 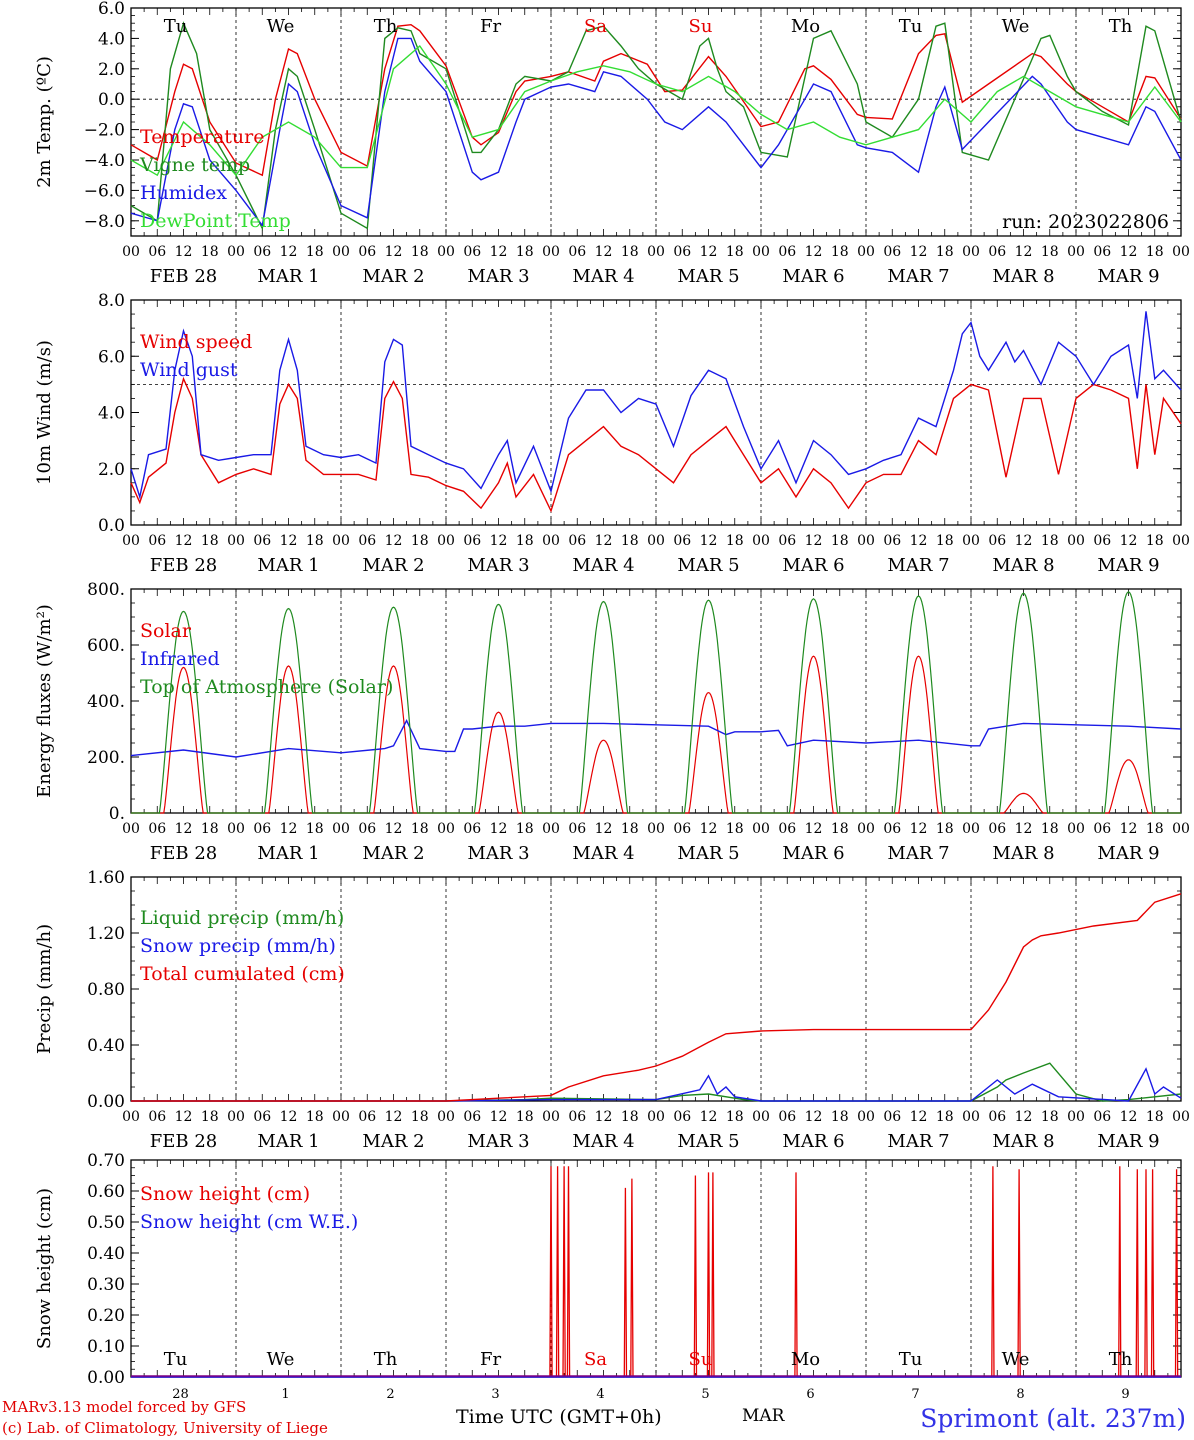 I want to click on y-tick-label: 8.0, so click(x=111, y=301).